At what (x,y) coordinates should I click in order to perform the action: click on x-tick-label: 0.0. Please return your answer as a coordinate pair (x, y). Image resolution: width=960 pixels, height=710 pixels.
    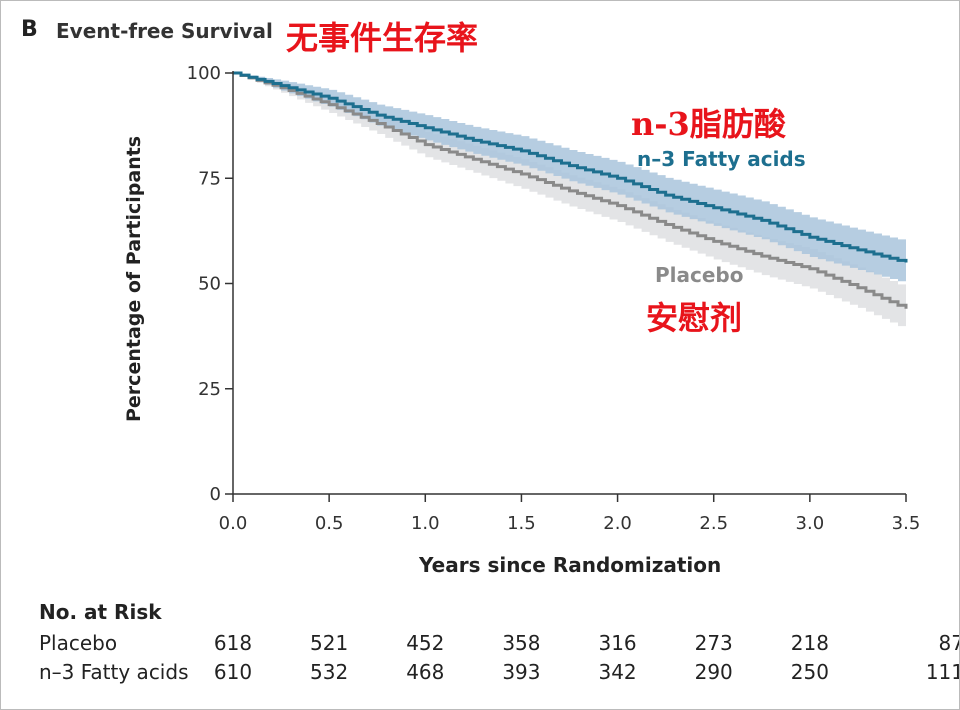
    Looking at the image, I should click on (233, 523).